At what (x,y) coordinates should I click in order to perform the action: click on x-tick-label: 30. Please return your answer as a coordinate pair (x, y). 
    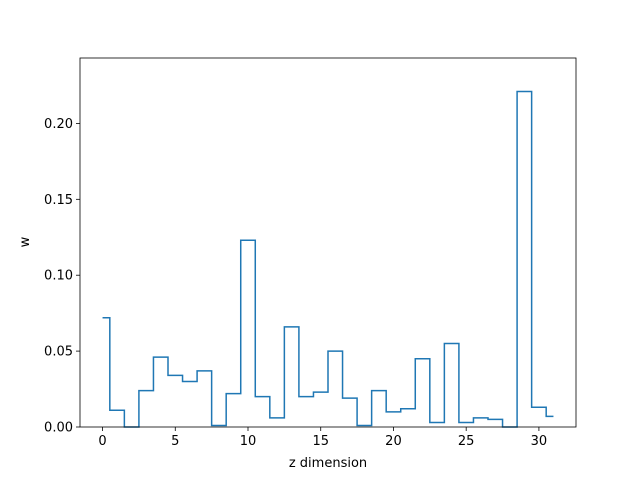
    Looking at the image, I should click on (539, 441).